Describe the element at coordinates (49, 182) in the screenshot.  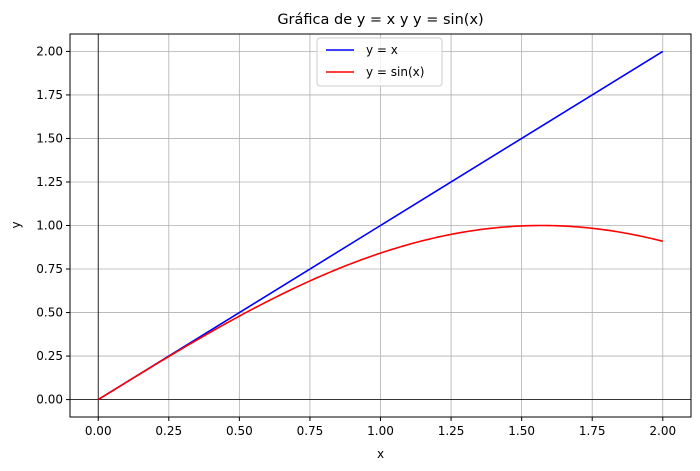
I see `y-tick-label-5: 1.25` at that location.